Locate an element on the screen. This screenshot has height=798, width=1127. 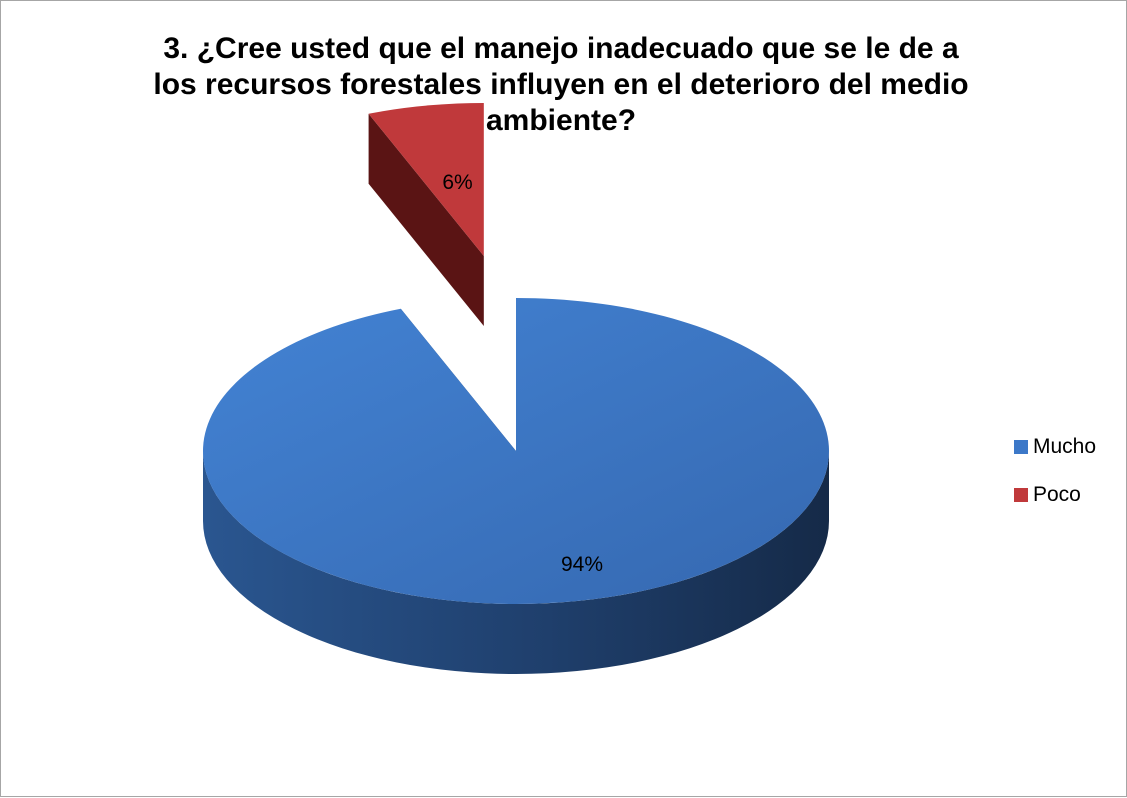
legend-label-poco: Poco is located at coordinates (1057, 494).